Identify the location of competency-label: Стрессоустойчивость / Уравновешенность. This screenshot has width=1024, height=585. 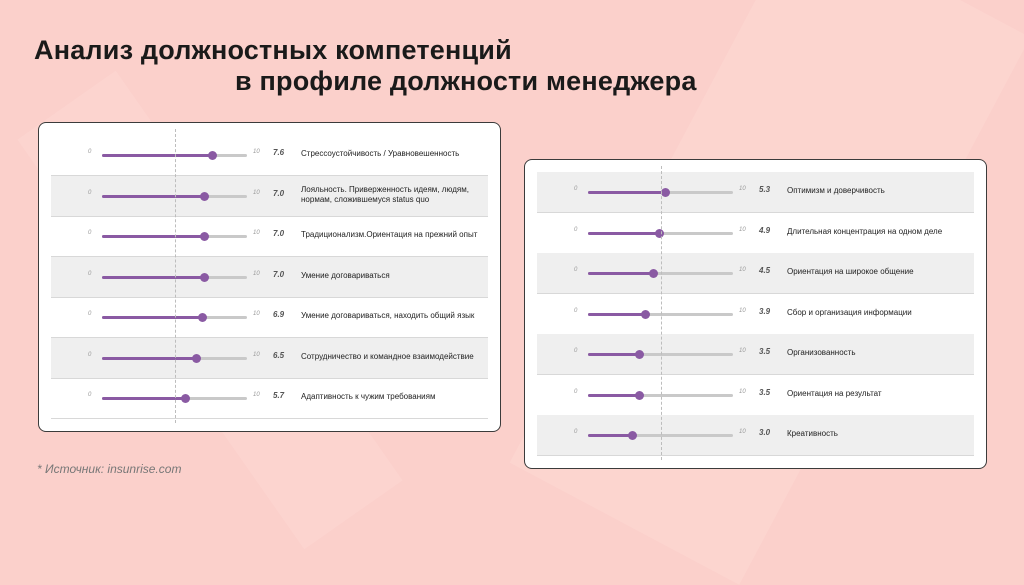
(380, 153).